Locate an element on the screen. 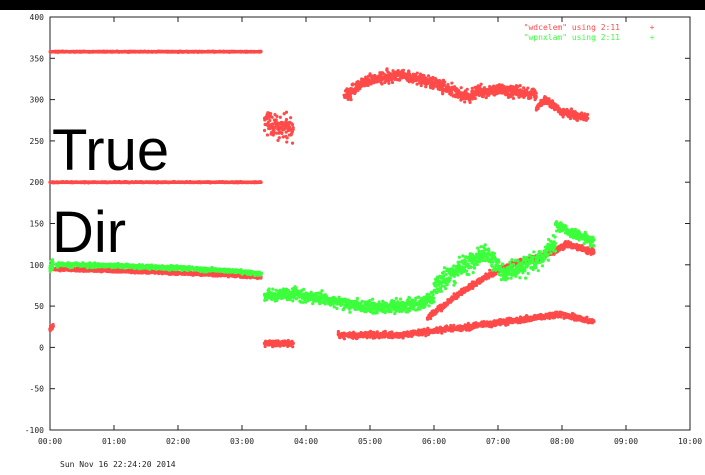 The height and width of the screenshot is (475, 705). y-tick-label: 200 is located at coordinates (37, 182).